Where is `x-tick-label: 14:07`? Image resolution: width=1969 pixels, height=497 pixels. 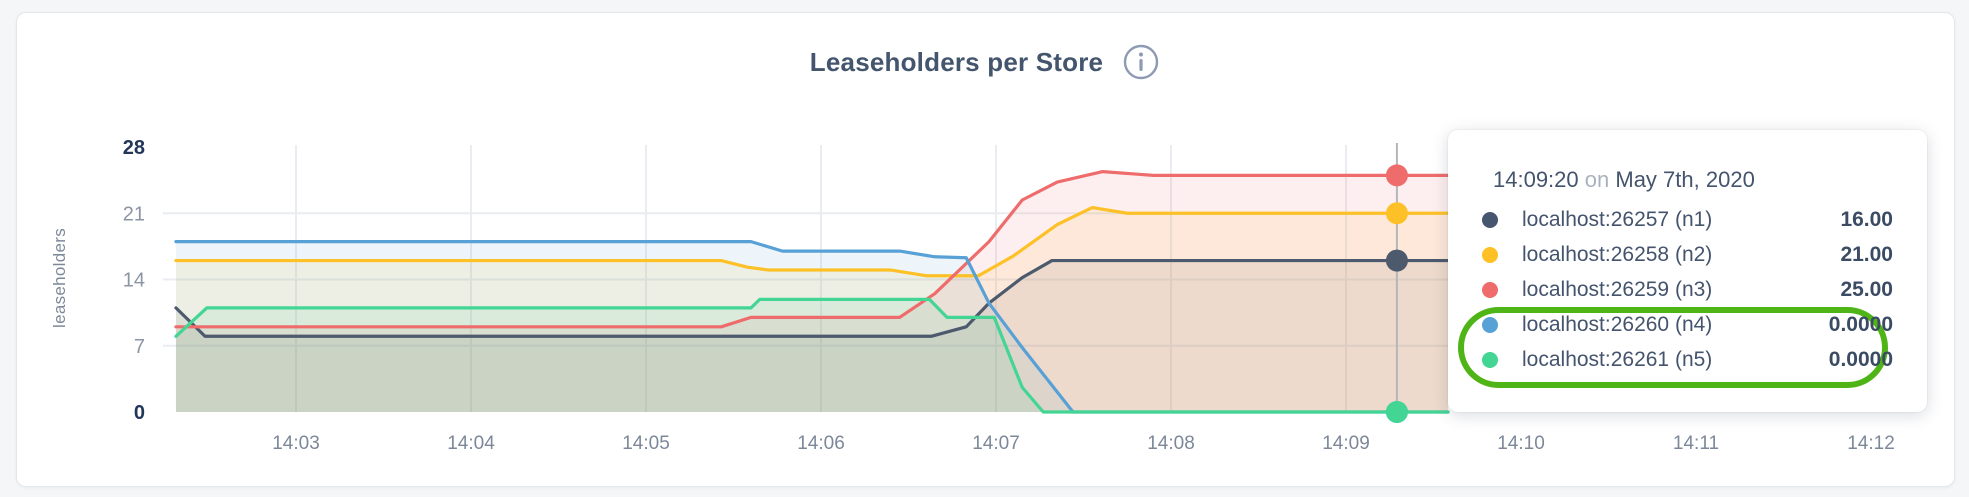 x-tick-label: 14:07 is located at coordinates (996, 443).